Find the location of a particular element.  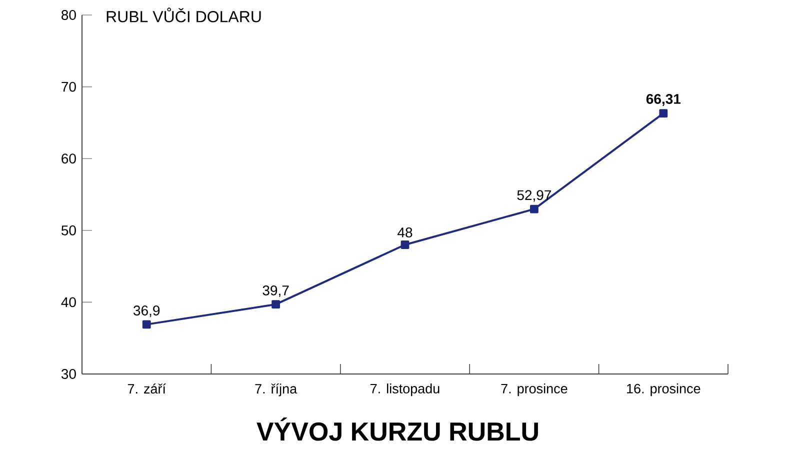

y-tick-label: 50 is located at coordinates (68, 230).